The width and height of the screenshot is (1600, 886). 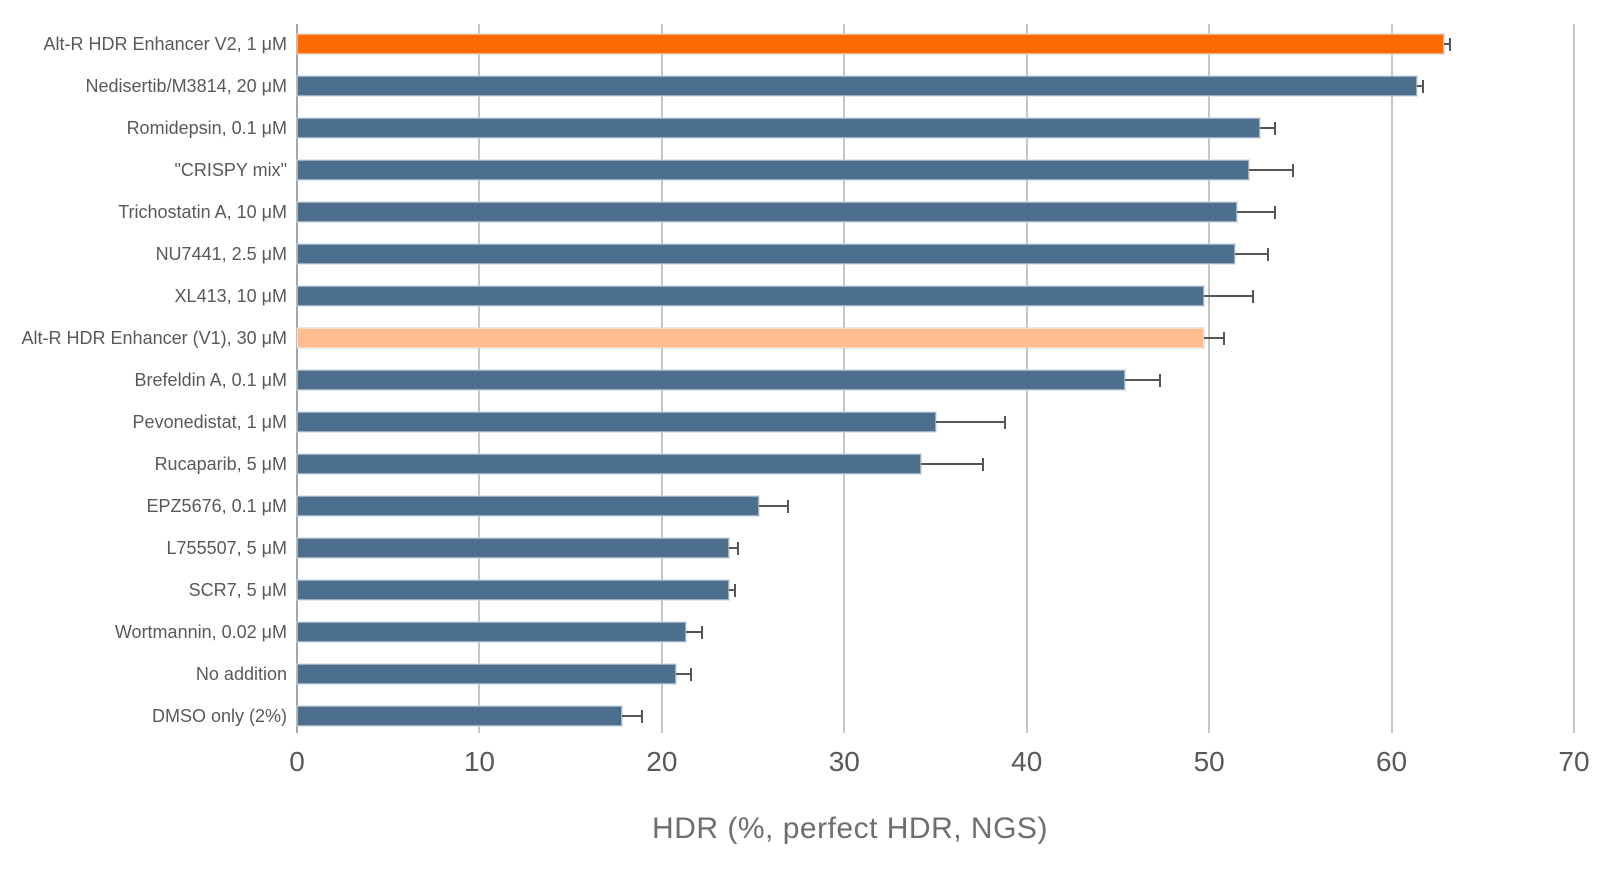 What do you see at coordinates (209, 422) in the screenshot?
I see `category-label: Pevonedistat, 1 μM` at bounding box center [209, 422].